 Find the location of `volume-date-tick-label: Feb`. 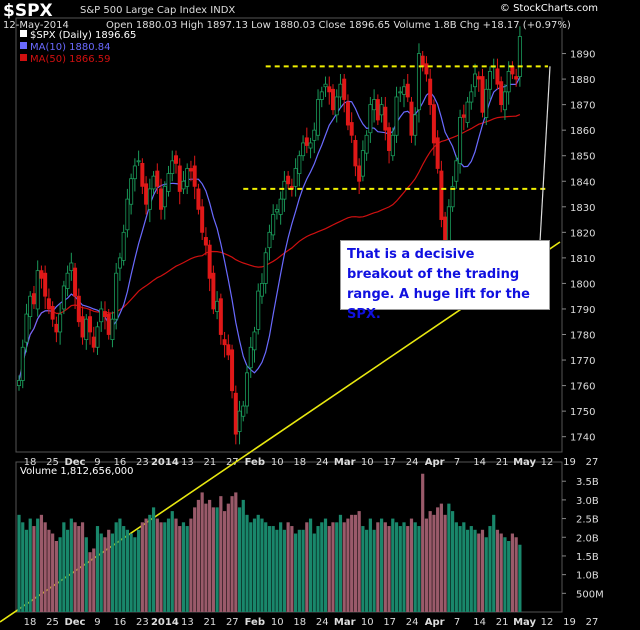

volume-date-tick-label: Feb is located at coordinates (255, 622).